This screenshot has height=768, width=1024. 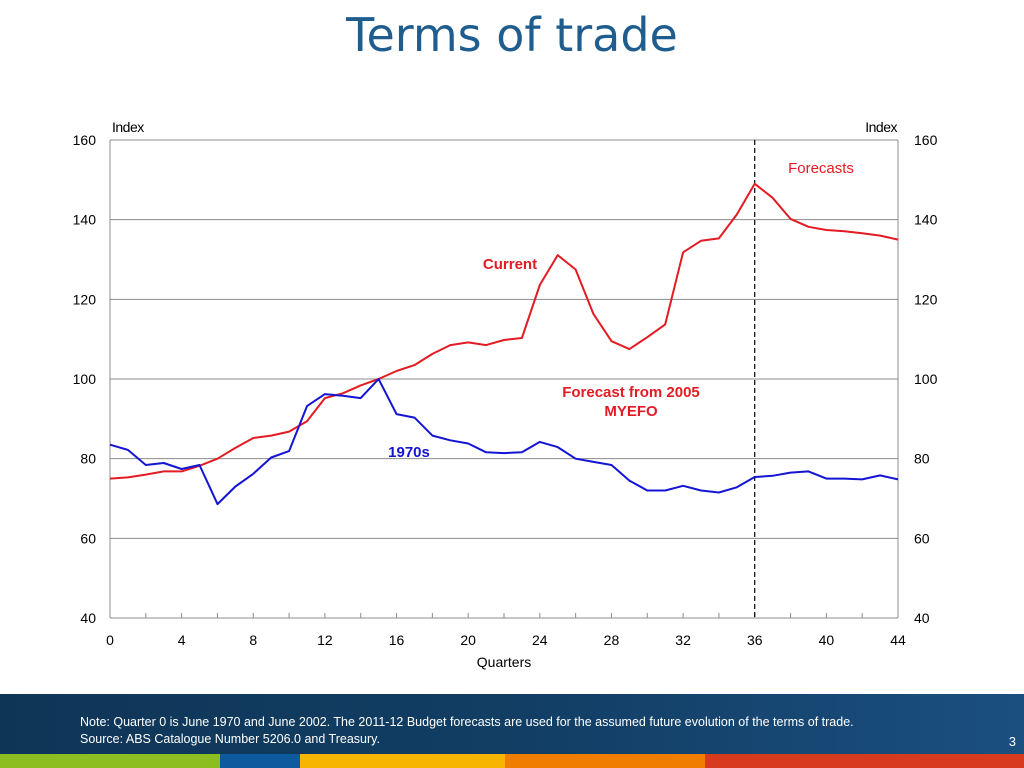 What do you see at coordinates (510, 264) in the screenshot?
I see `annotation-current: Current` at bounding box center [510, 264].